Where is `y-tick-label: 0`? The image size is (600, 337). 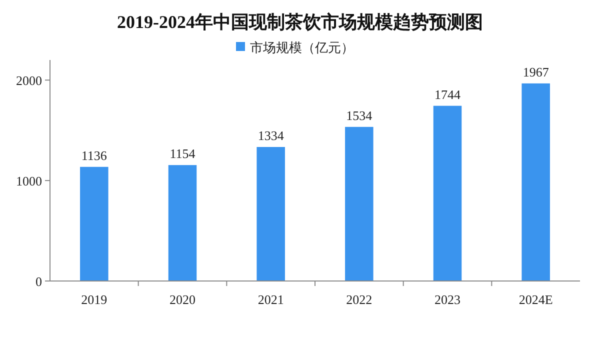
y-tick-label: 0 is located at coordinates (39, 281).